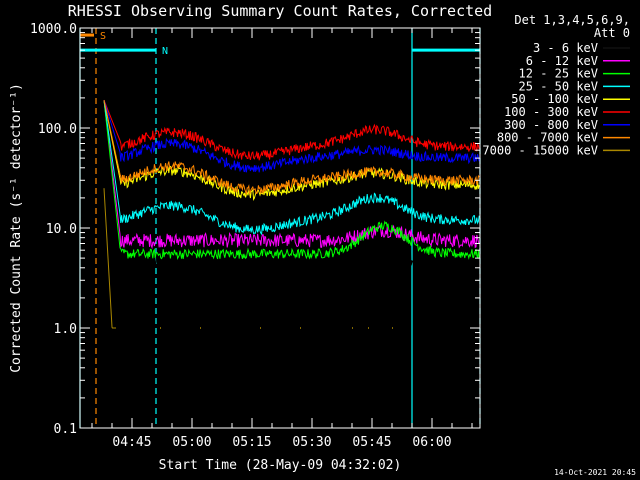 The width and height of the screenshot is (640, 480). What do you see at coordinates (554, 99) in the screenshot?
I see `legend-label-4: 50 - 100 keV` at bounding box center [554, 99].